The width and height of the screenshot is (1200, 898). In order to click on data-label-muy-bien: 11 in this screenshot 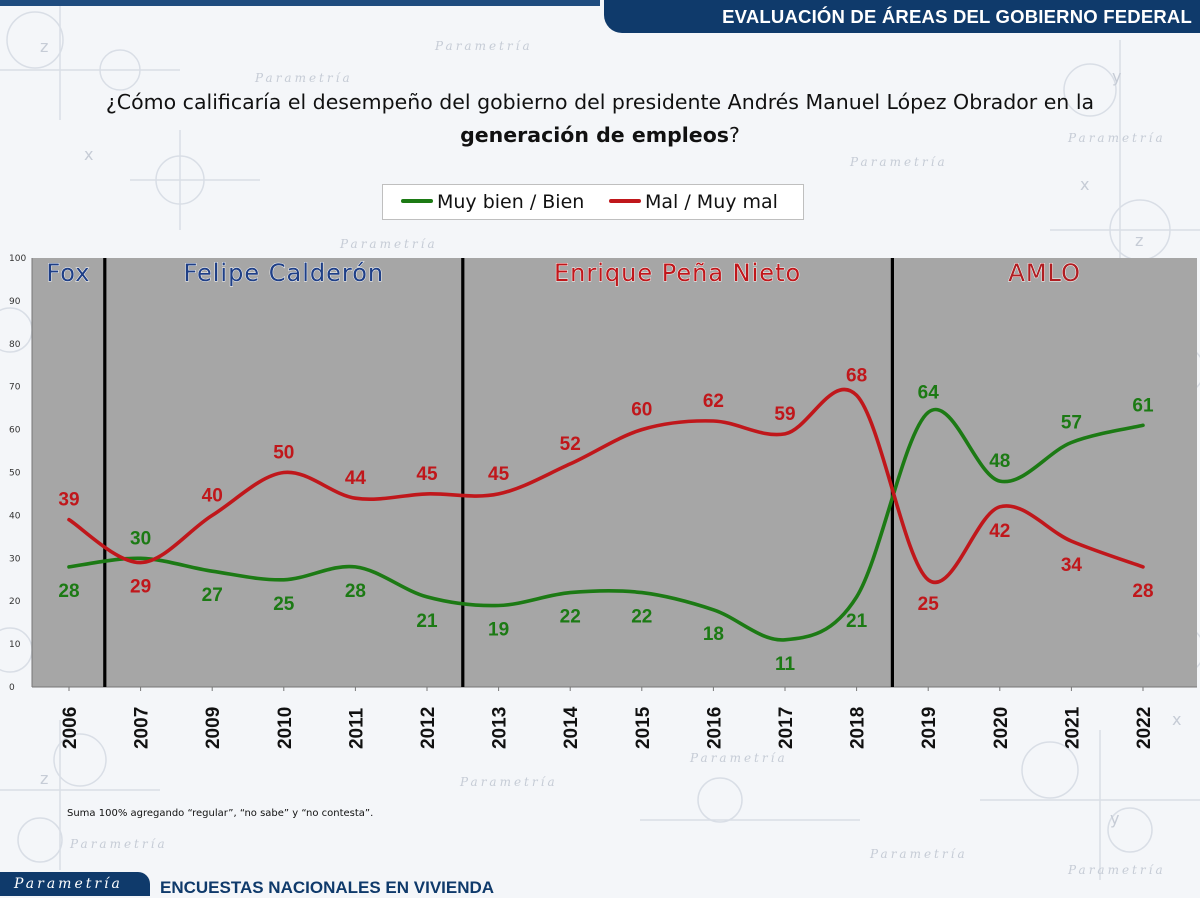, I will do `click(785, 664)`.